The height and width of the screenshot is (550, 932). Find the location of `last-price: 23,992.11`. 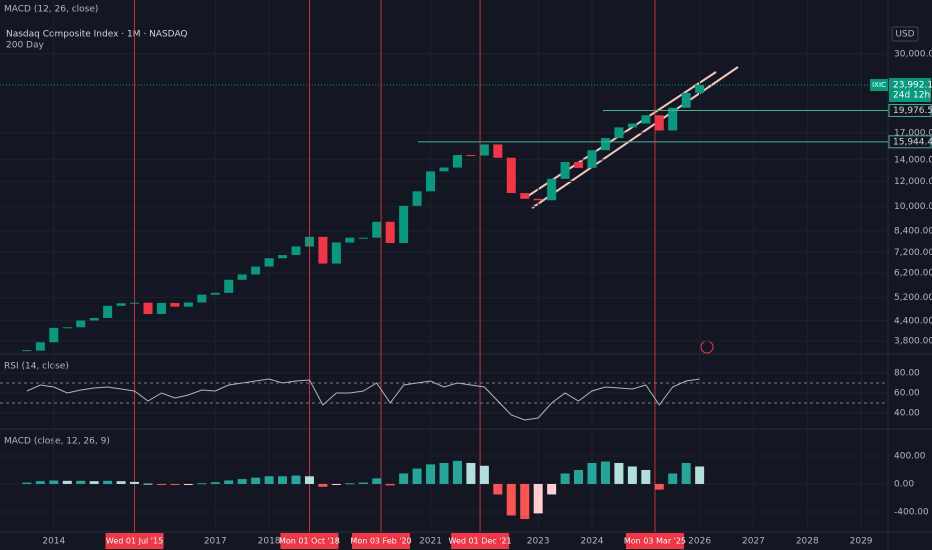

last-price: 23,992.11 is located at coordinates (912, 86).